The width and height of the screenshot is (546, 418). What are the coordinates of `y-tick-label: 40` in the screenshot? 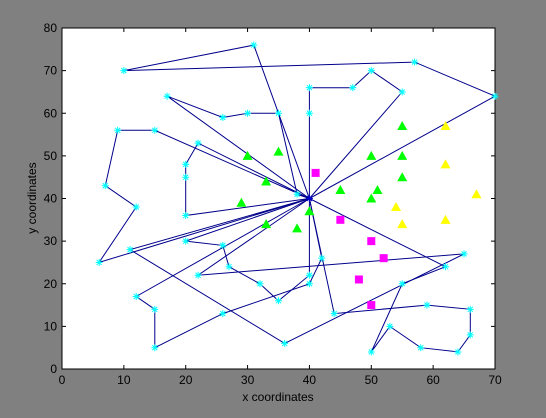 It's located at (51, 199).